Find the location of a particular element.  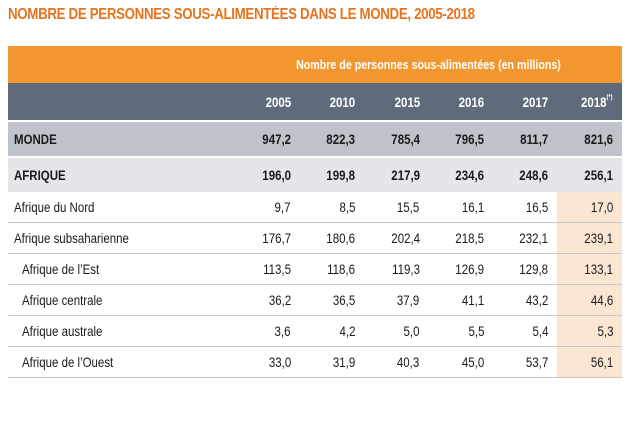

value-cell: 113,5 is located at coordinates (267, 269).